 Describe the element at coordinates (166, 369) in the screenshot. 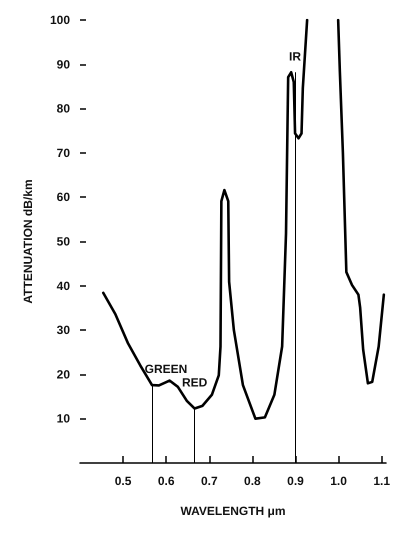

I see `ref-line-label: GREEN` at that location.